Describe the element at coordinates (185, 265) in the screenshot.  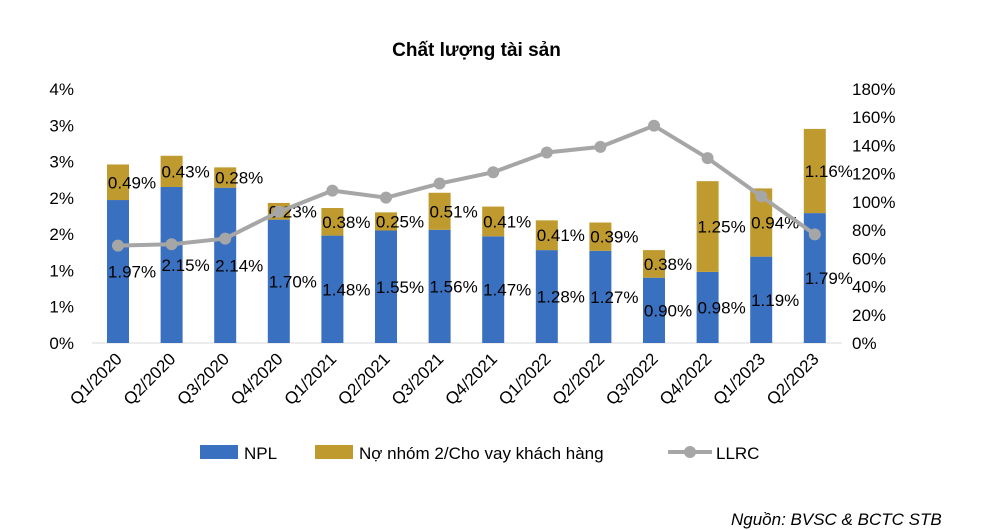
I see `npl-data-label: 2.15%` at that location.